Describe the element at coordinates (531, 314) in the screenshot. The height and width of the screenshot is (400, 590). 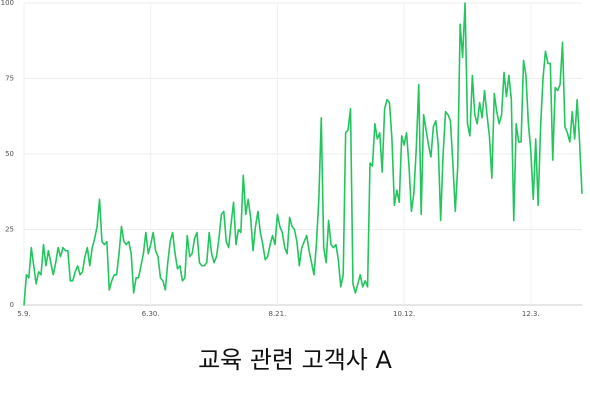
I see `x-tick-label: 12.3.` at that location.